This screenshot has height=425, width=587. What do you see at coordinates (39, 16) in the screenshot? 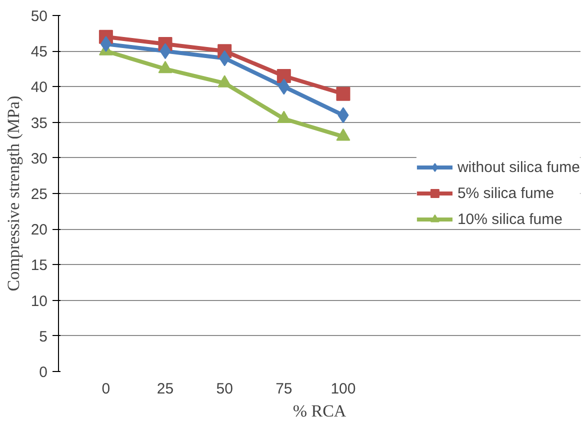
I see `y-tick-label: 50` at bounding box center [39, 16].